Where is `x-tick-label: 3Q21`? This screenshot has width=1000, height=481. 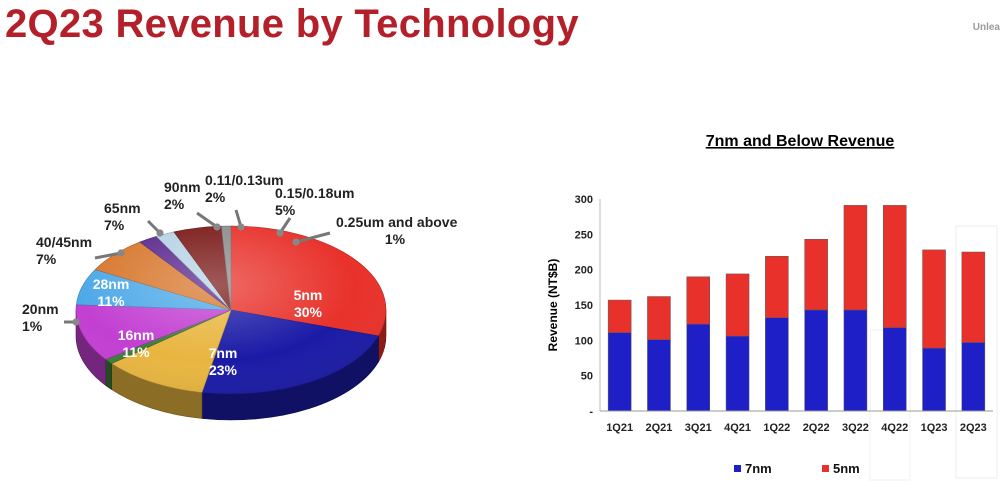
x-tick-label: 3Q21 is located at coordinates (698, 428).